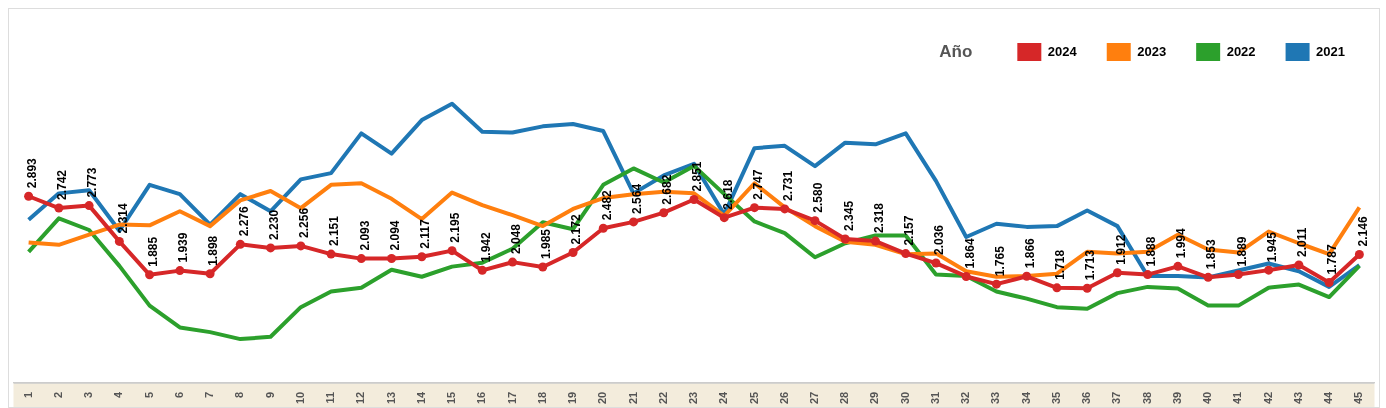 The image size is (1386, 408). What do you see at coordinates (455, 227) in the screenshot?
I see `data-label: 2.195` at bounding box center [455, 227].